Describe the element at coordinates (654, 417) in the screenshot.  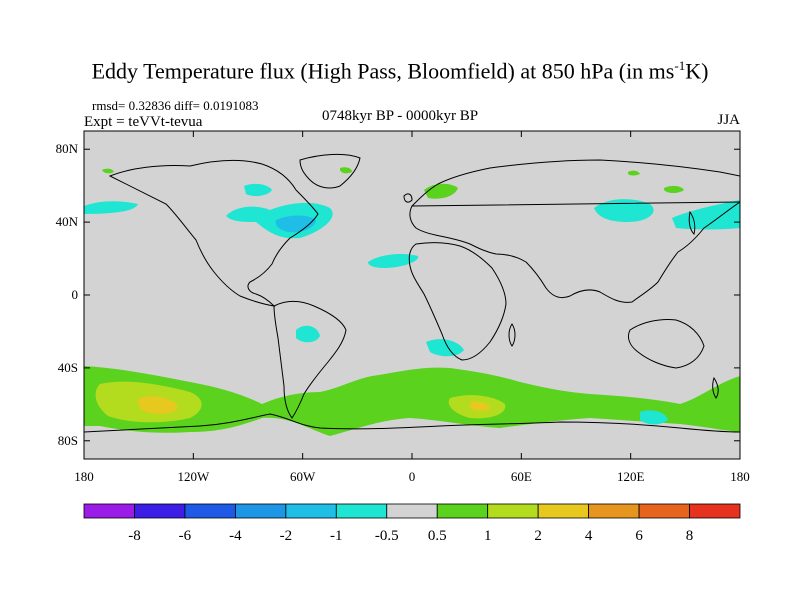
I see `anomaly-region-australia-cyan` at that location.